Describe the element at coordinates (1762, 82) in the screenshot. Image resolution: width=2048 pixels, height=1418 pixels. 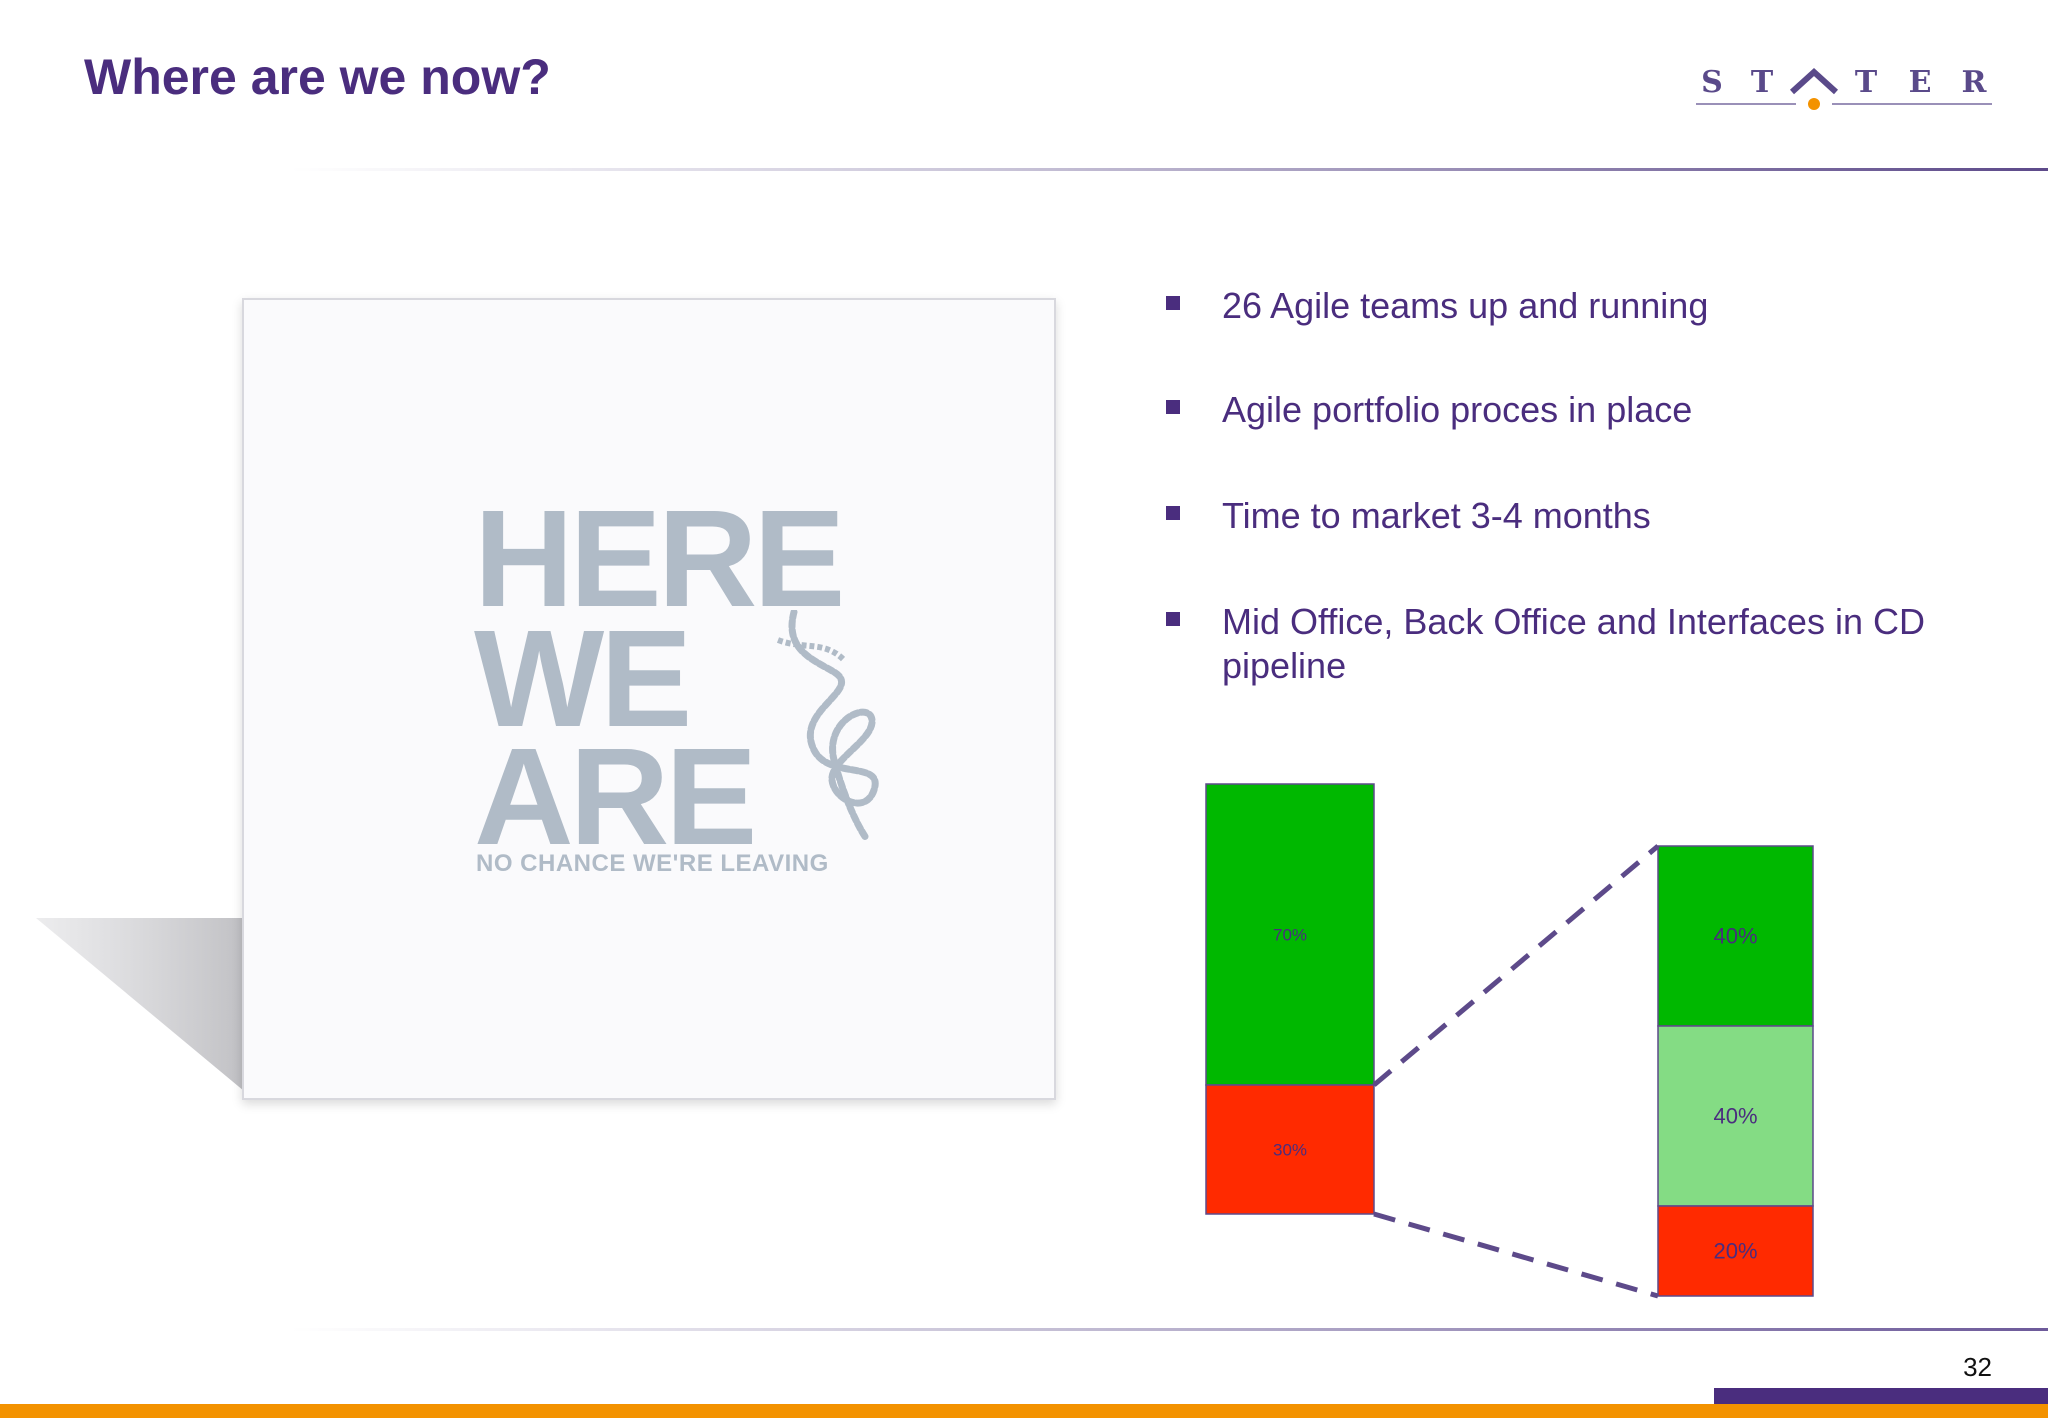
I see `logo-letter-t1: T` at that location.